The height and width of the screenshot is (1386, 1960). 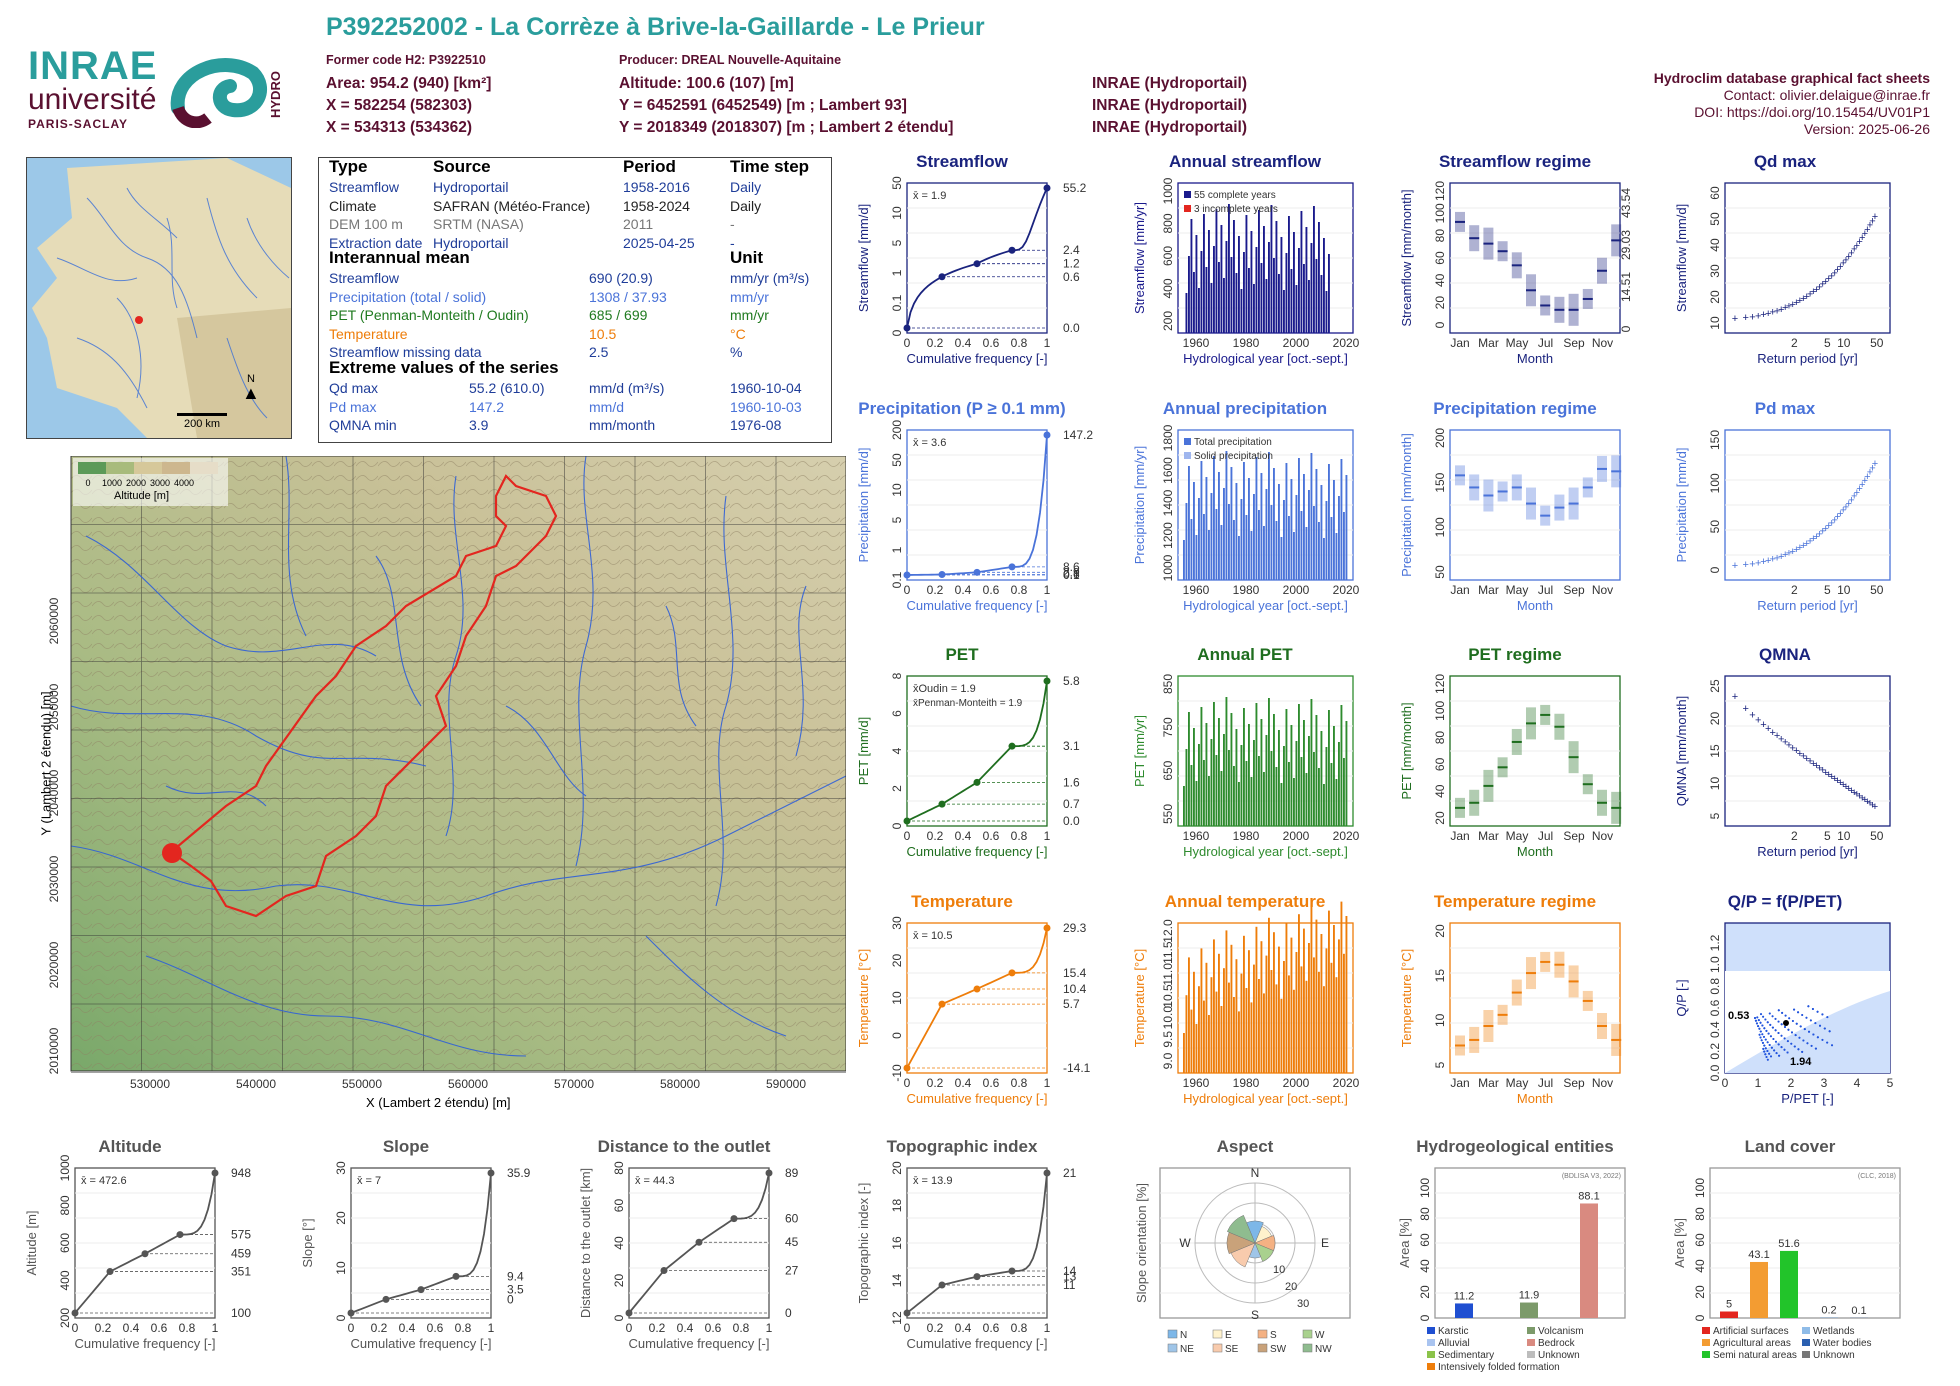 I want to click on basin-ytick: 2020000, so click(x=54, y=964).